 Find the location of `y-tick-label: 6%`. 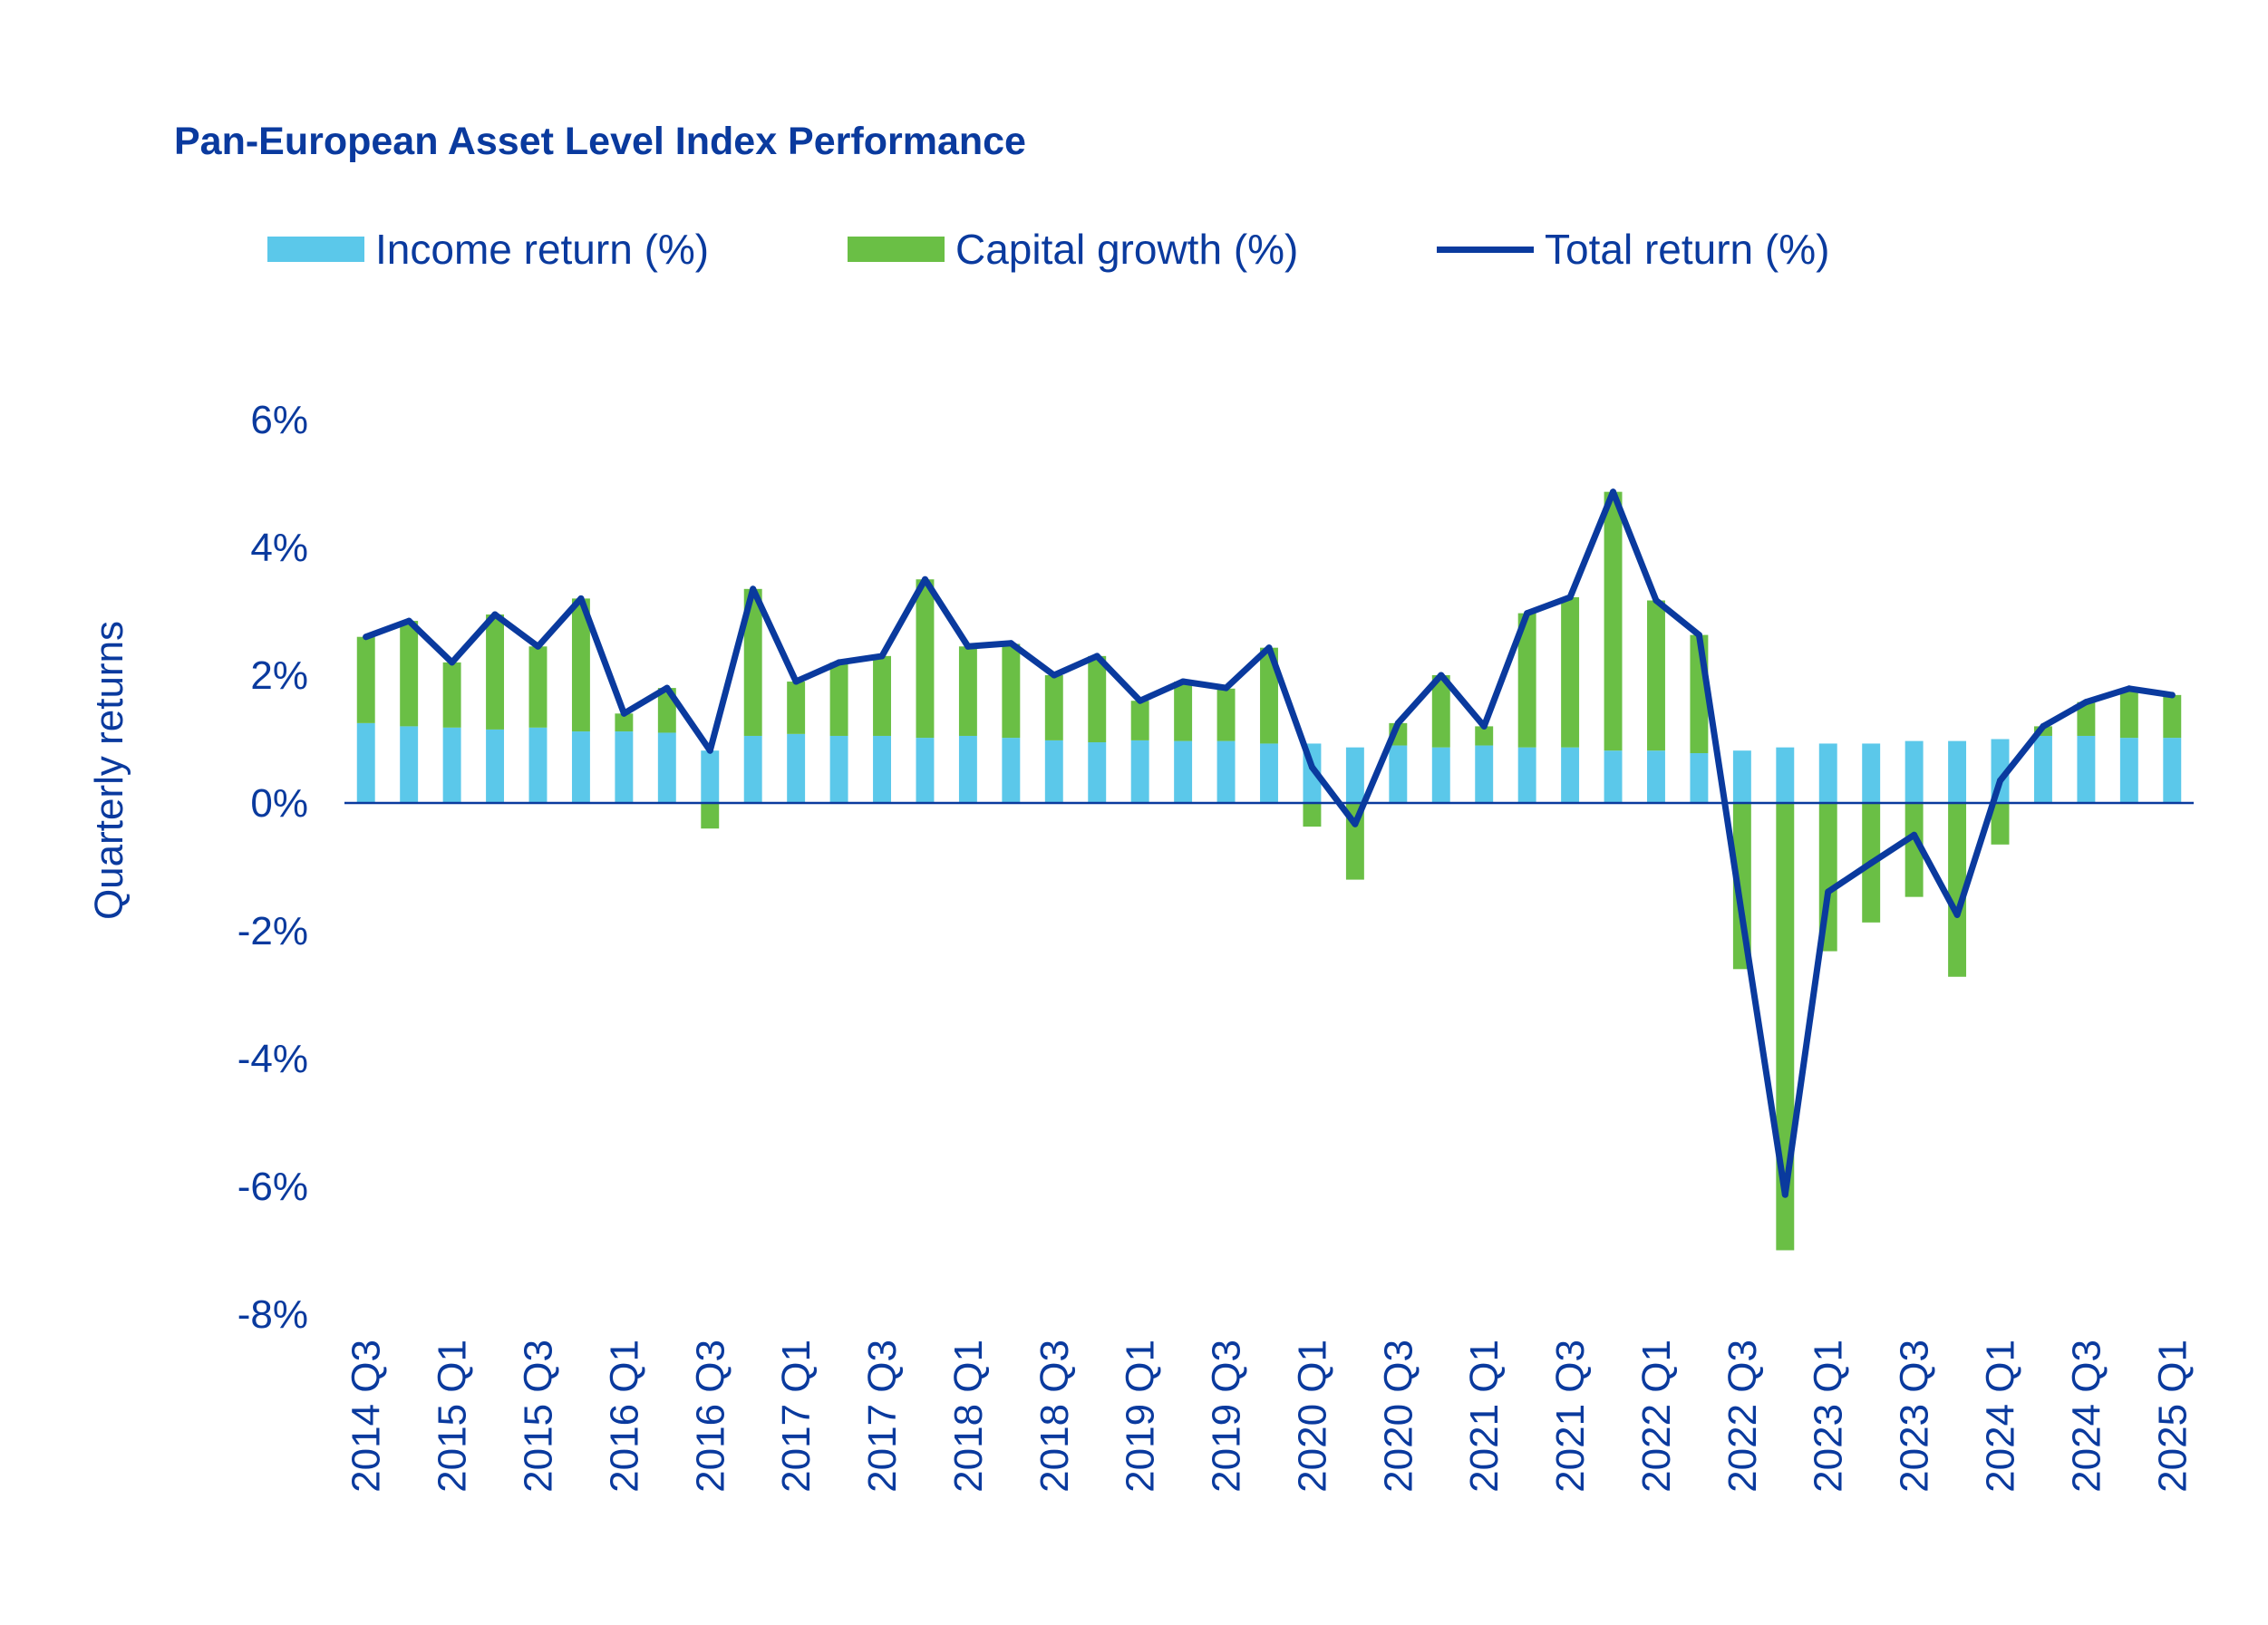

y-tick-label: 6% is located at coordinates (279, 420).